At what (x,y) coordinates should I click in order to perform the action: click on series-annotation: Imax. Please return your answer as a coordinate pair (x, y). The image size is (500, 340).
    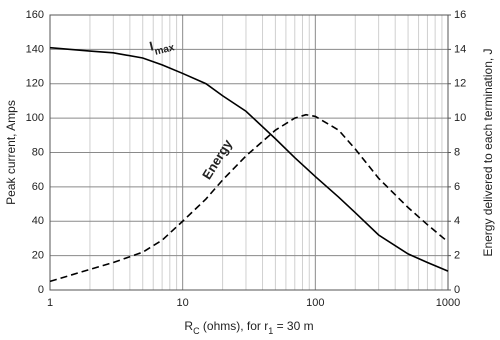
    Looking at the image, I should click on (162, 46).